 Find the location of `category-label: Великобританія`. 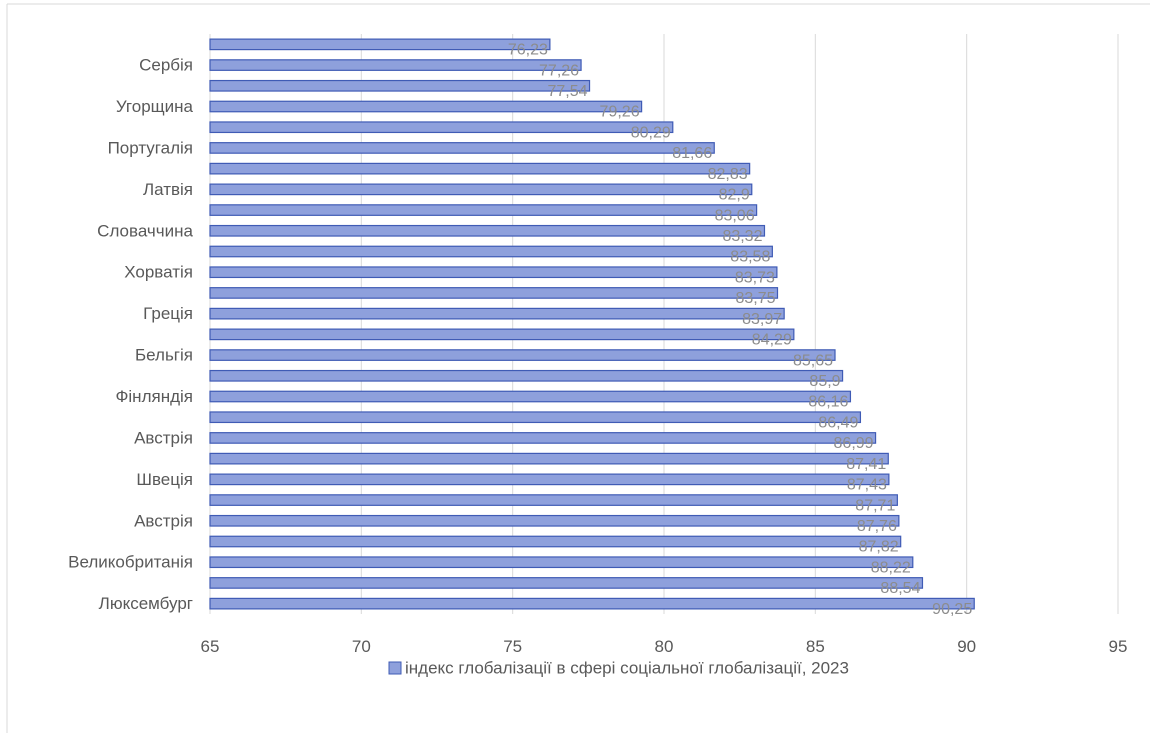

category-label: Великобританія is located at coordinates (130, 562).